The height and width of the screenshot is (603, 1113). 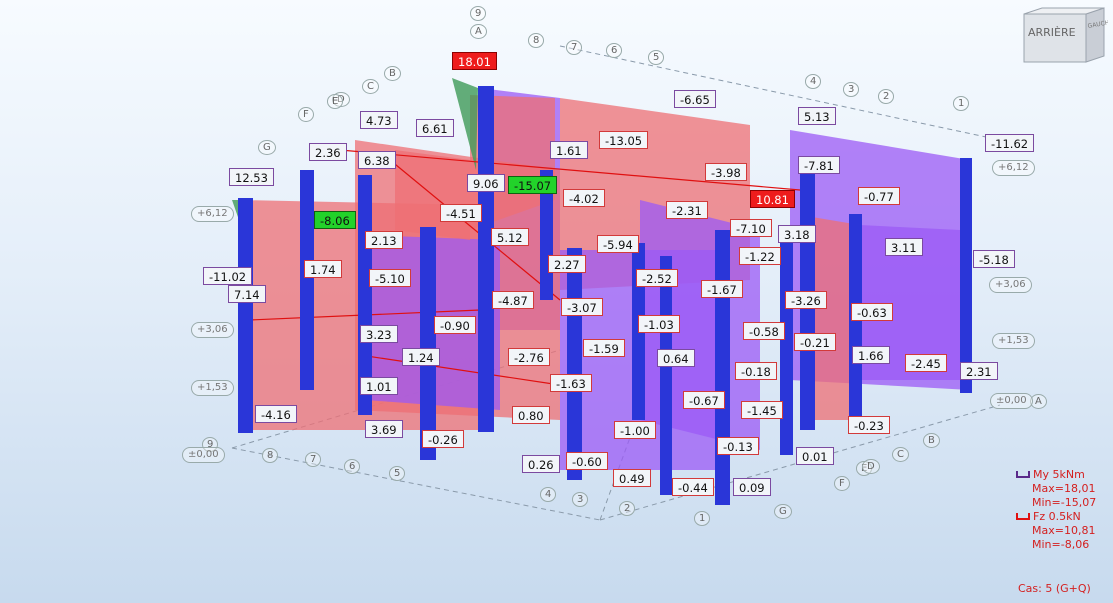 I want to click on fz-value-label: -4.87, so click(x=513, y=300).